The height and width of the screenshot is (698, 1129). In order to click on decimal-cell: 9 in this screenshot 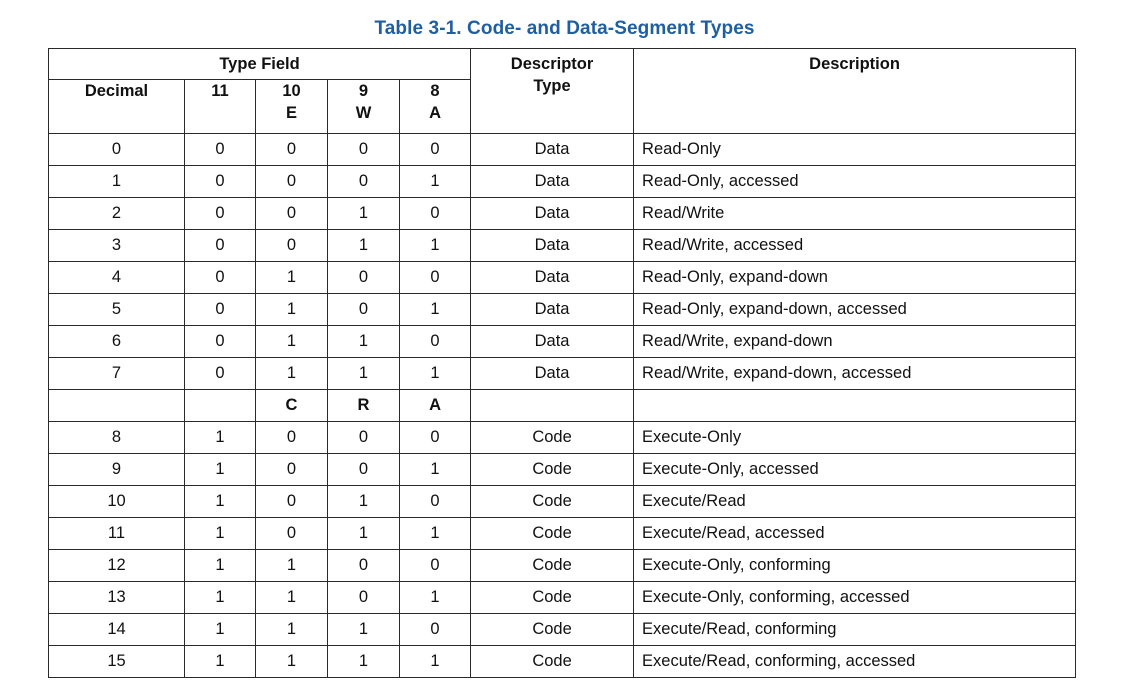, I will do `click(116, 469)`.